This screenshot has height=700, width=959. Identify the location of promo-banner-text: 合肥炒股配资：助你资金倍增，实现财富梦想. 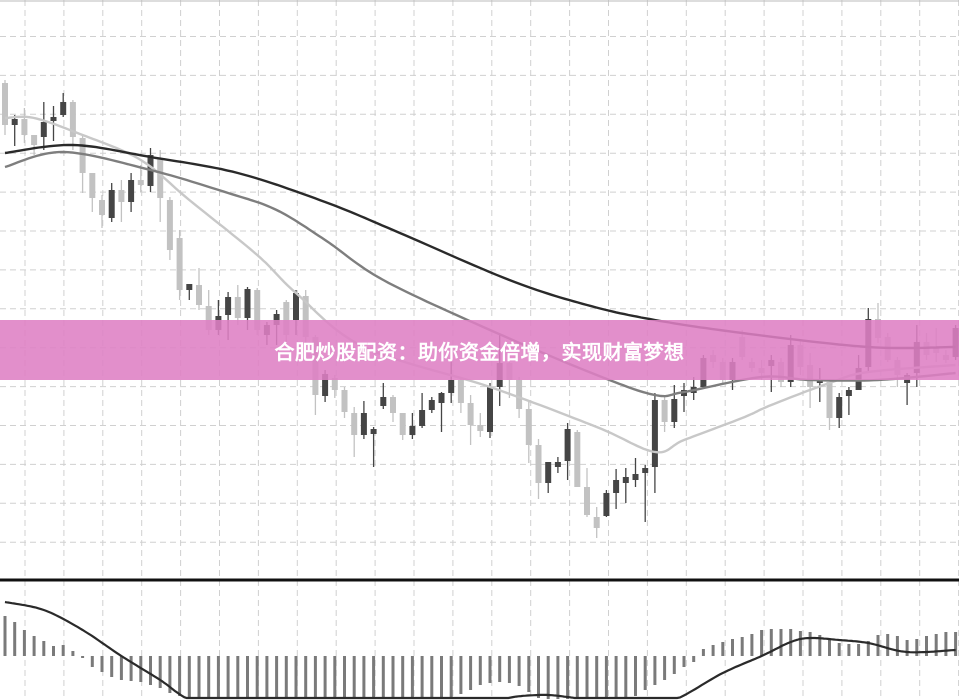
(479, 351).